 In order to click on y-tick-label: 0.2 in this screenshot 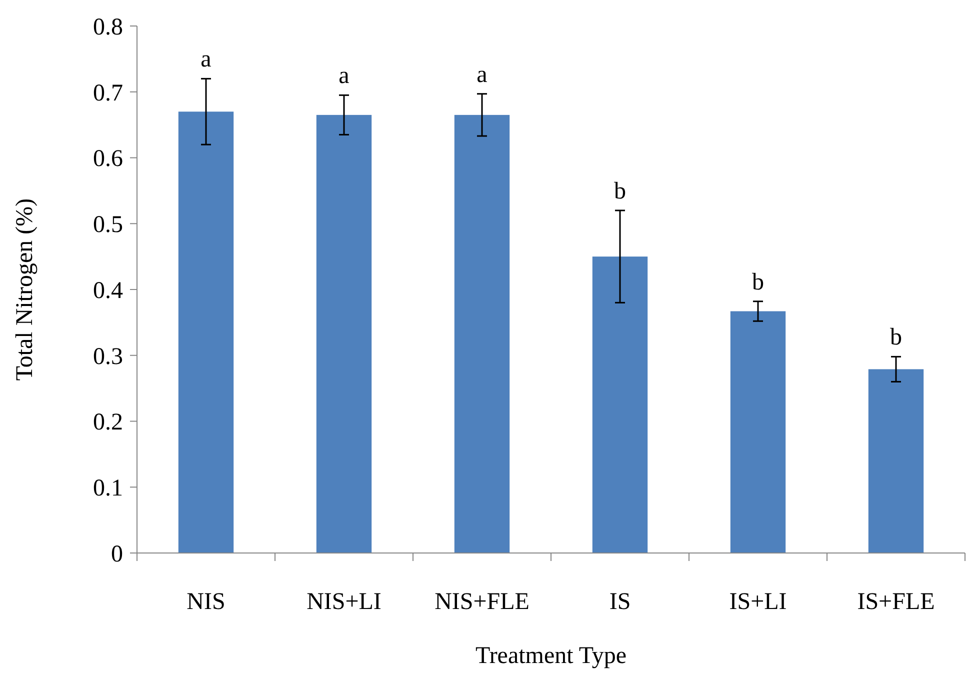, I will do `click(108, 423)`.